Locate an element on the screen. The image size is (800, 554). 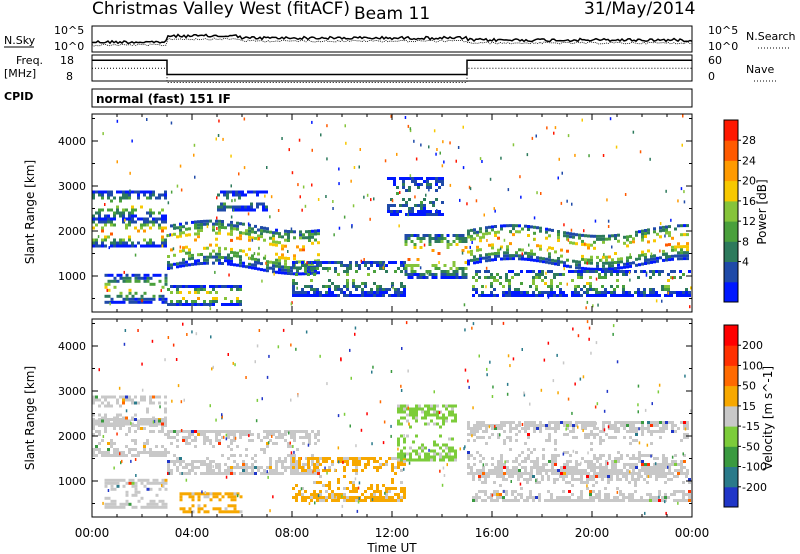
noise-right-tick-top: 10^5 is located at coordinates (723, 30).